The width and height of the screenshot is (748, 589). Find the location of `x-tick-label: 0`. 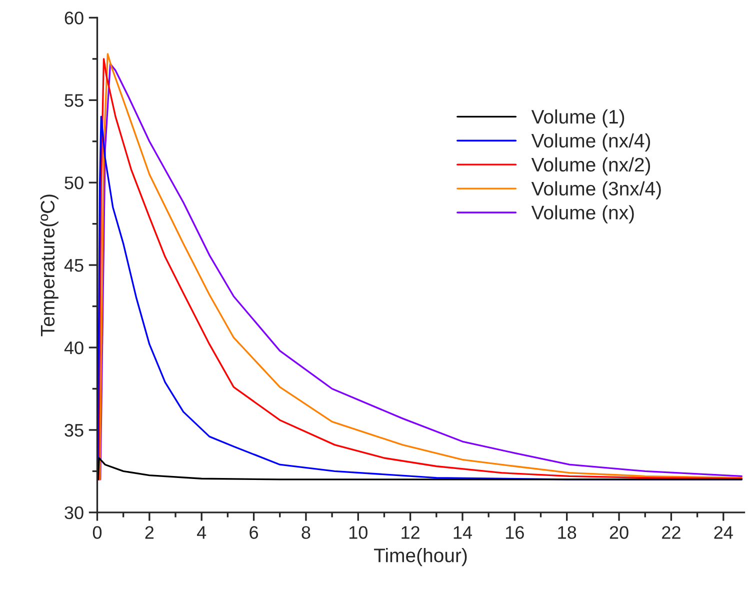

x-tick-label: 0 is located at coordinates (97, 532).